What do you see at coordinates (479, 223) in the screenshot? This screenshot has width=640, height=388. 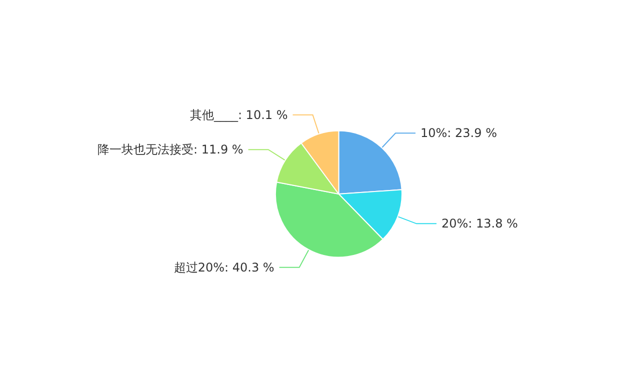 I see `slice-label: 20%: 13.8 %` at bounding box center [479, 223].